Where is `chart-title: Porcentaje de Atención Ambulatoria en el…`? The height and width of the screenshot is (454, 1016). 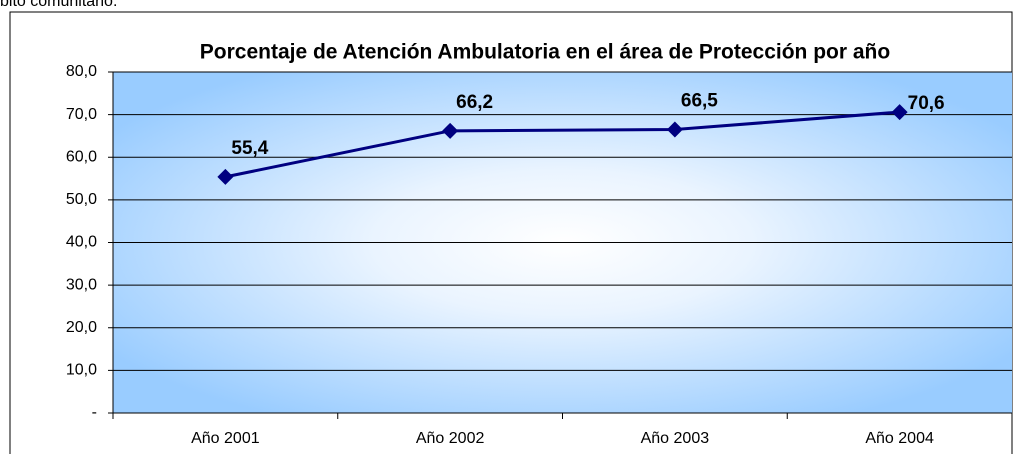
chart-title: Porcentaje de Atención Ambulatoria en el… is located at coordinates (545, 52).